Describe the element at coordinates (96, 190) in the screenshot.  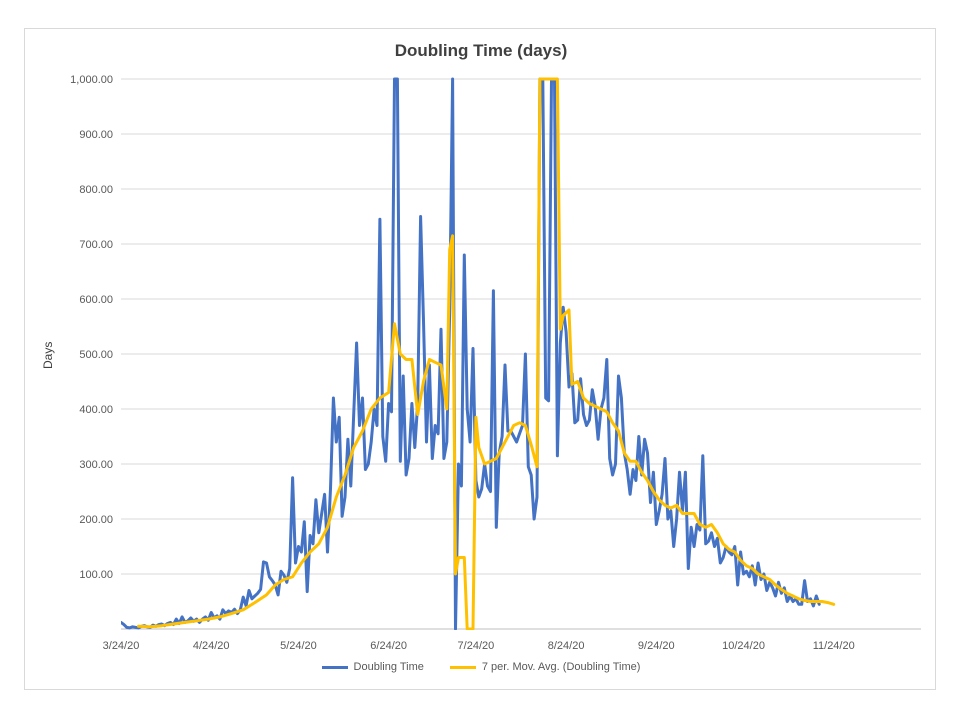
I see `y-tick-label: 800.00` at that location.